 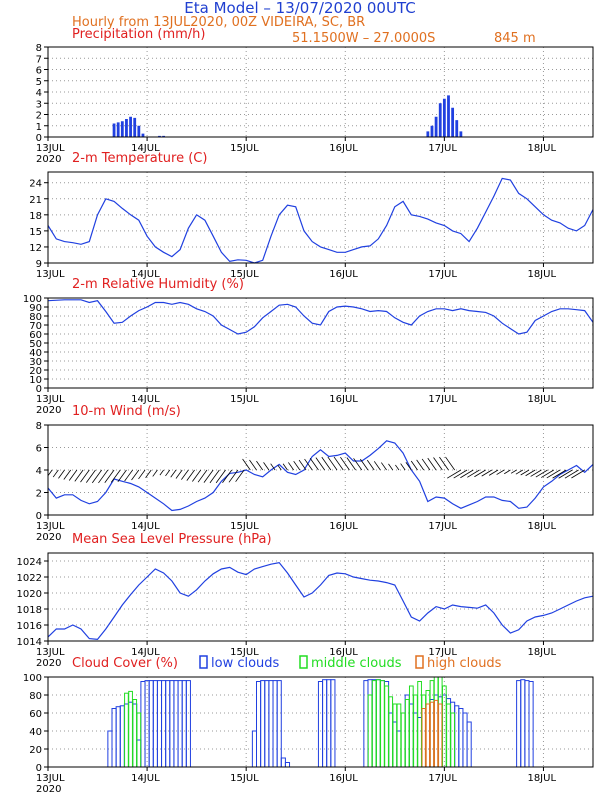 What do you see at coordinates (464, 663) in the screenshot?
I see `legend-label: high clouds` at bounding box center [464, 663].